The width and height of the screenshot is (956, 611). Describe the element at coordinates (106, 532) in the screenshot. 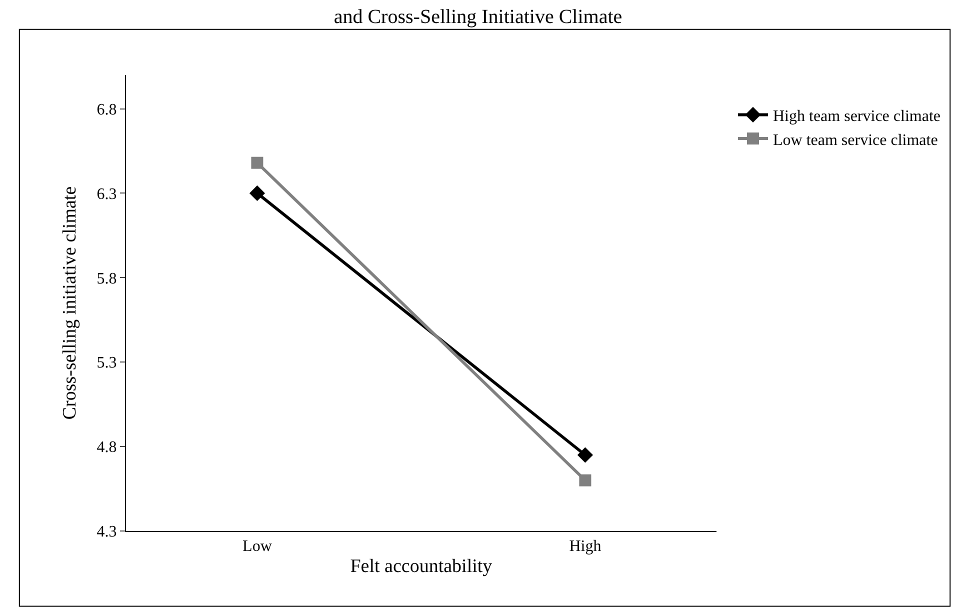

I see `y-tick-label: 4.3` at that location.